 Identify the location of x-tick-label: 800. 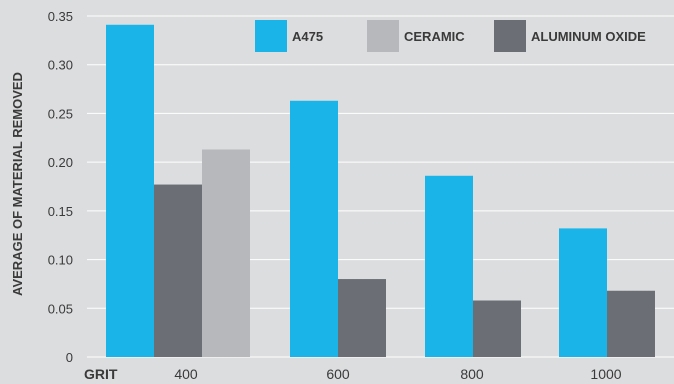
(472, 374).